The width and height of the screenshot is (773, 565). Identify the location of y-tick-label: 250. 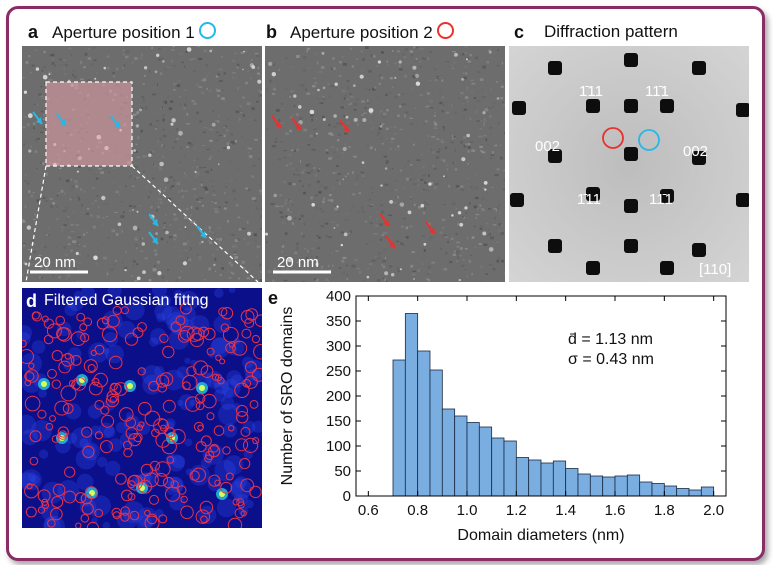
(338, 371).